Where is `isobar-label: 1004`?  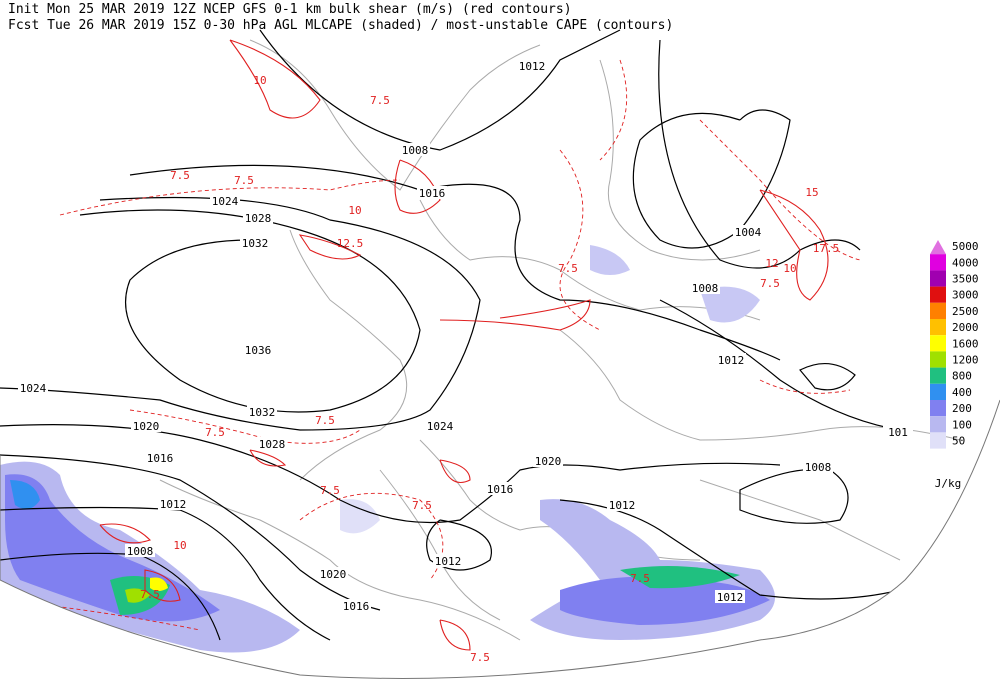
isobar-label: 1004 is located at coordinates (748, 232).